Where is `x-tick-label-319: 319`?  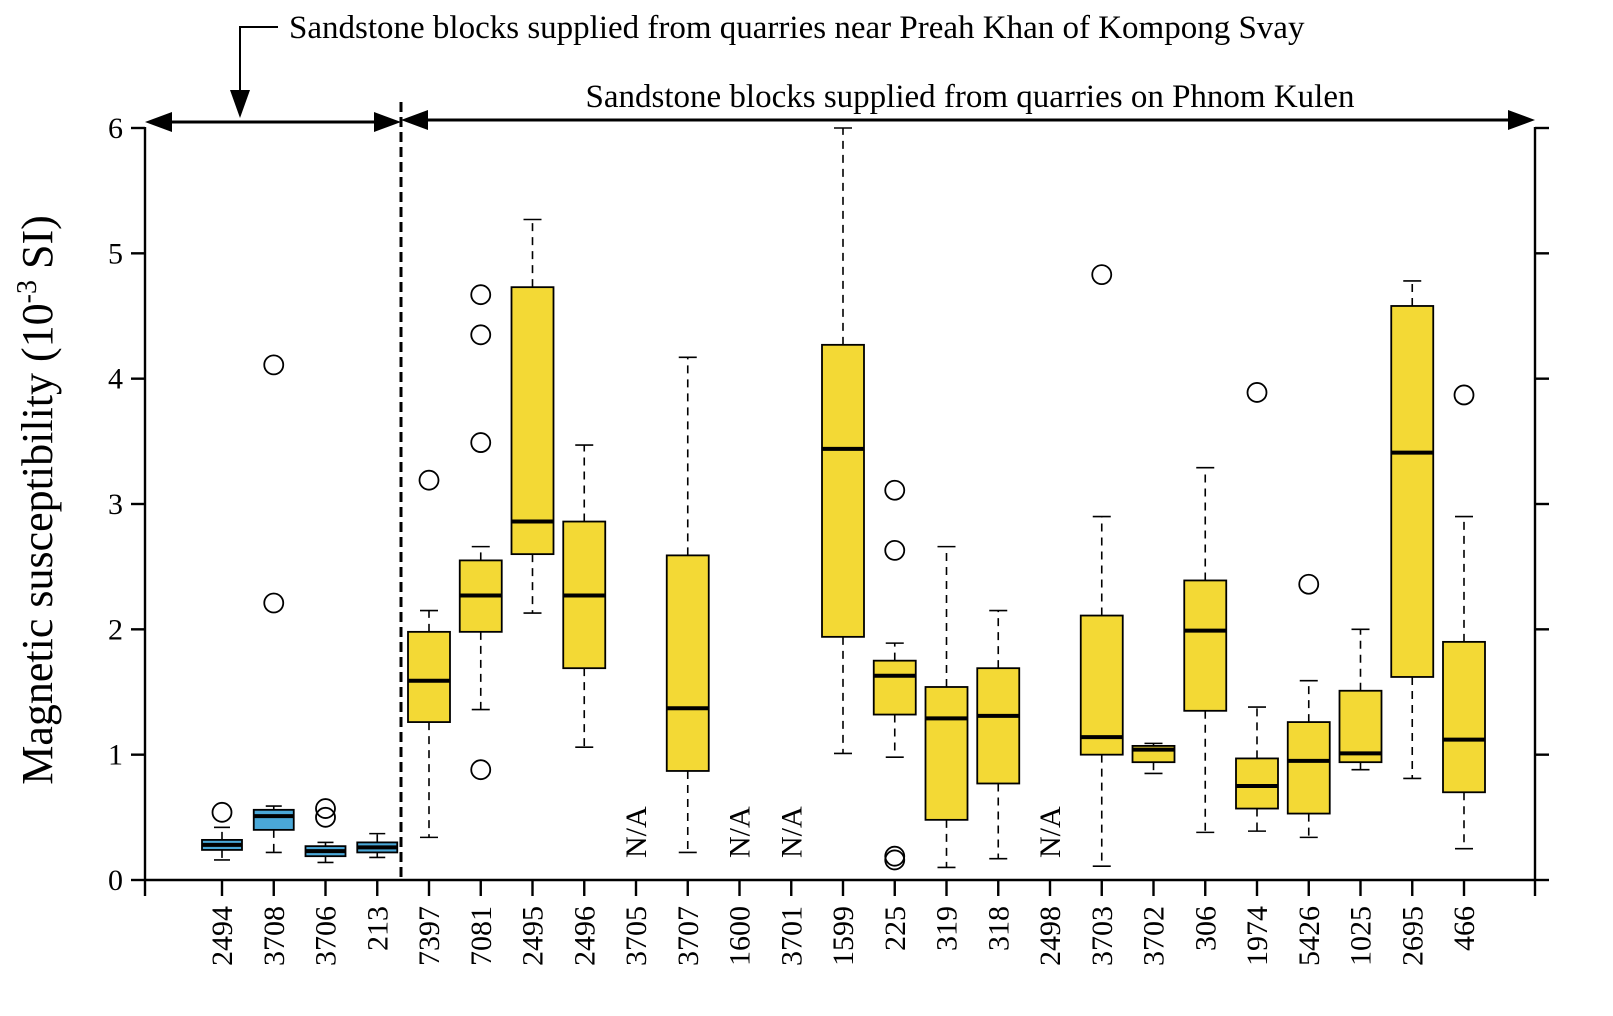
x-tick-label-319: 319 is located at coordinates (947, 928).